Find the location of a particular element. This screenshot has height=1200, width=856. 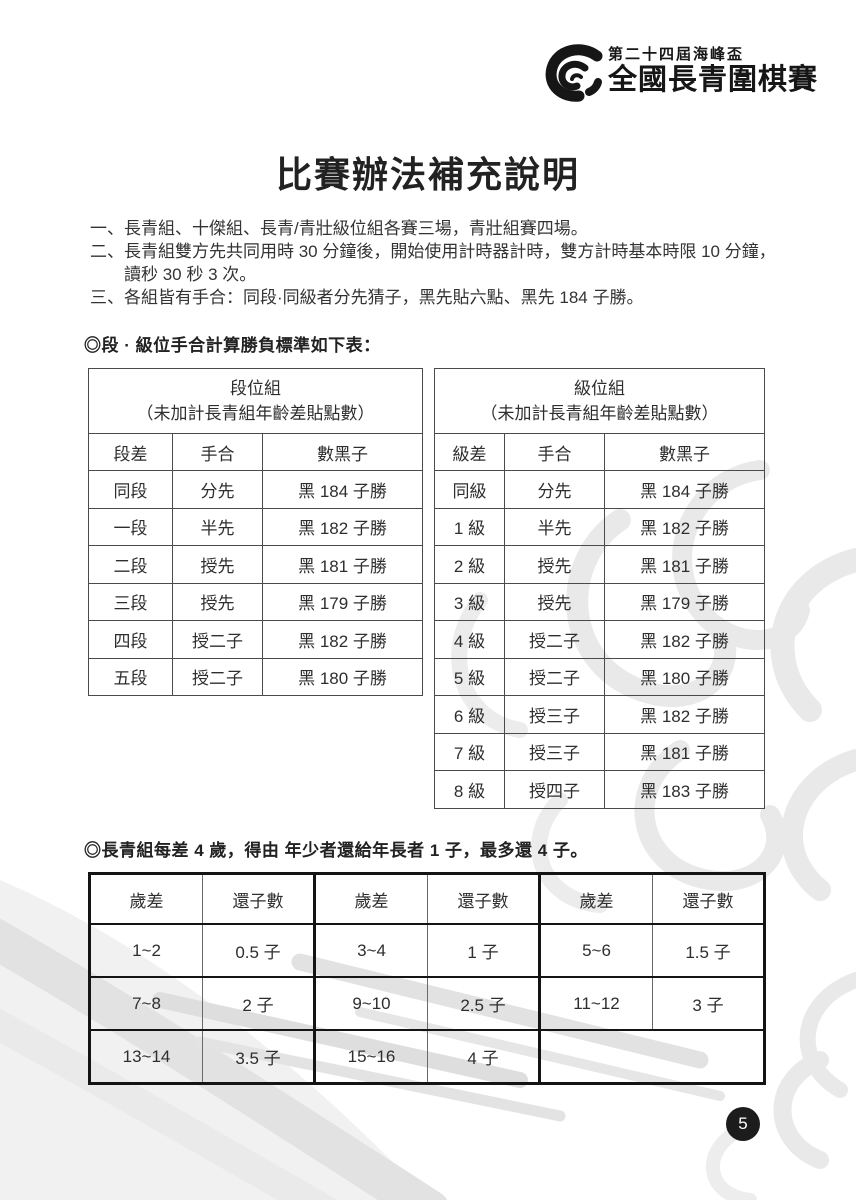

table-row: 7~8 2 子 9~10 2.5 子 11~12 3 子 is located at coordinates (427, 1003).